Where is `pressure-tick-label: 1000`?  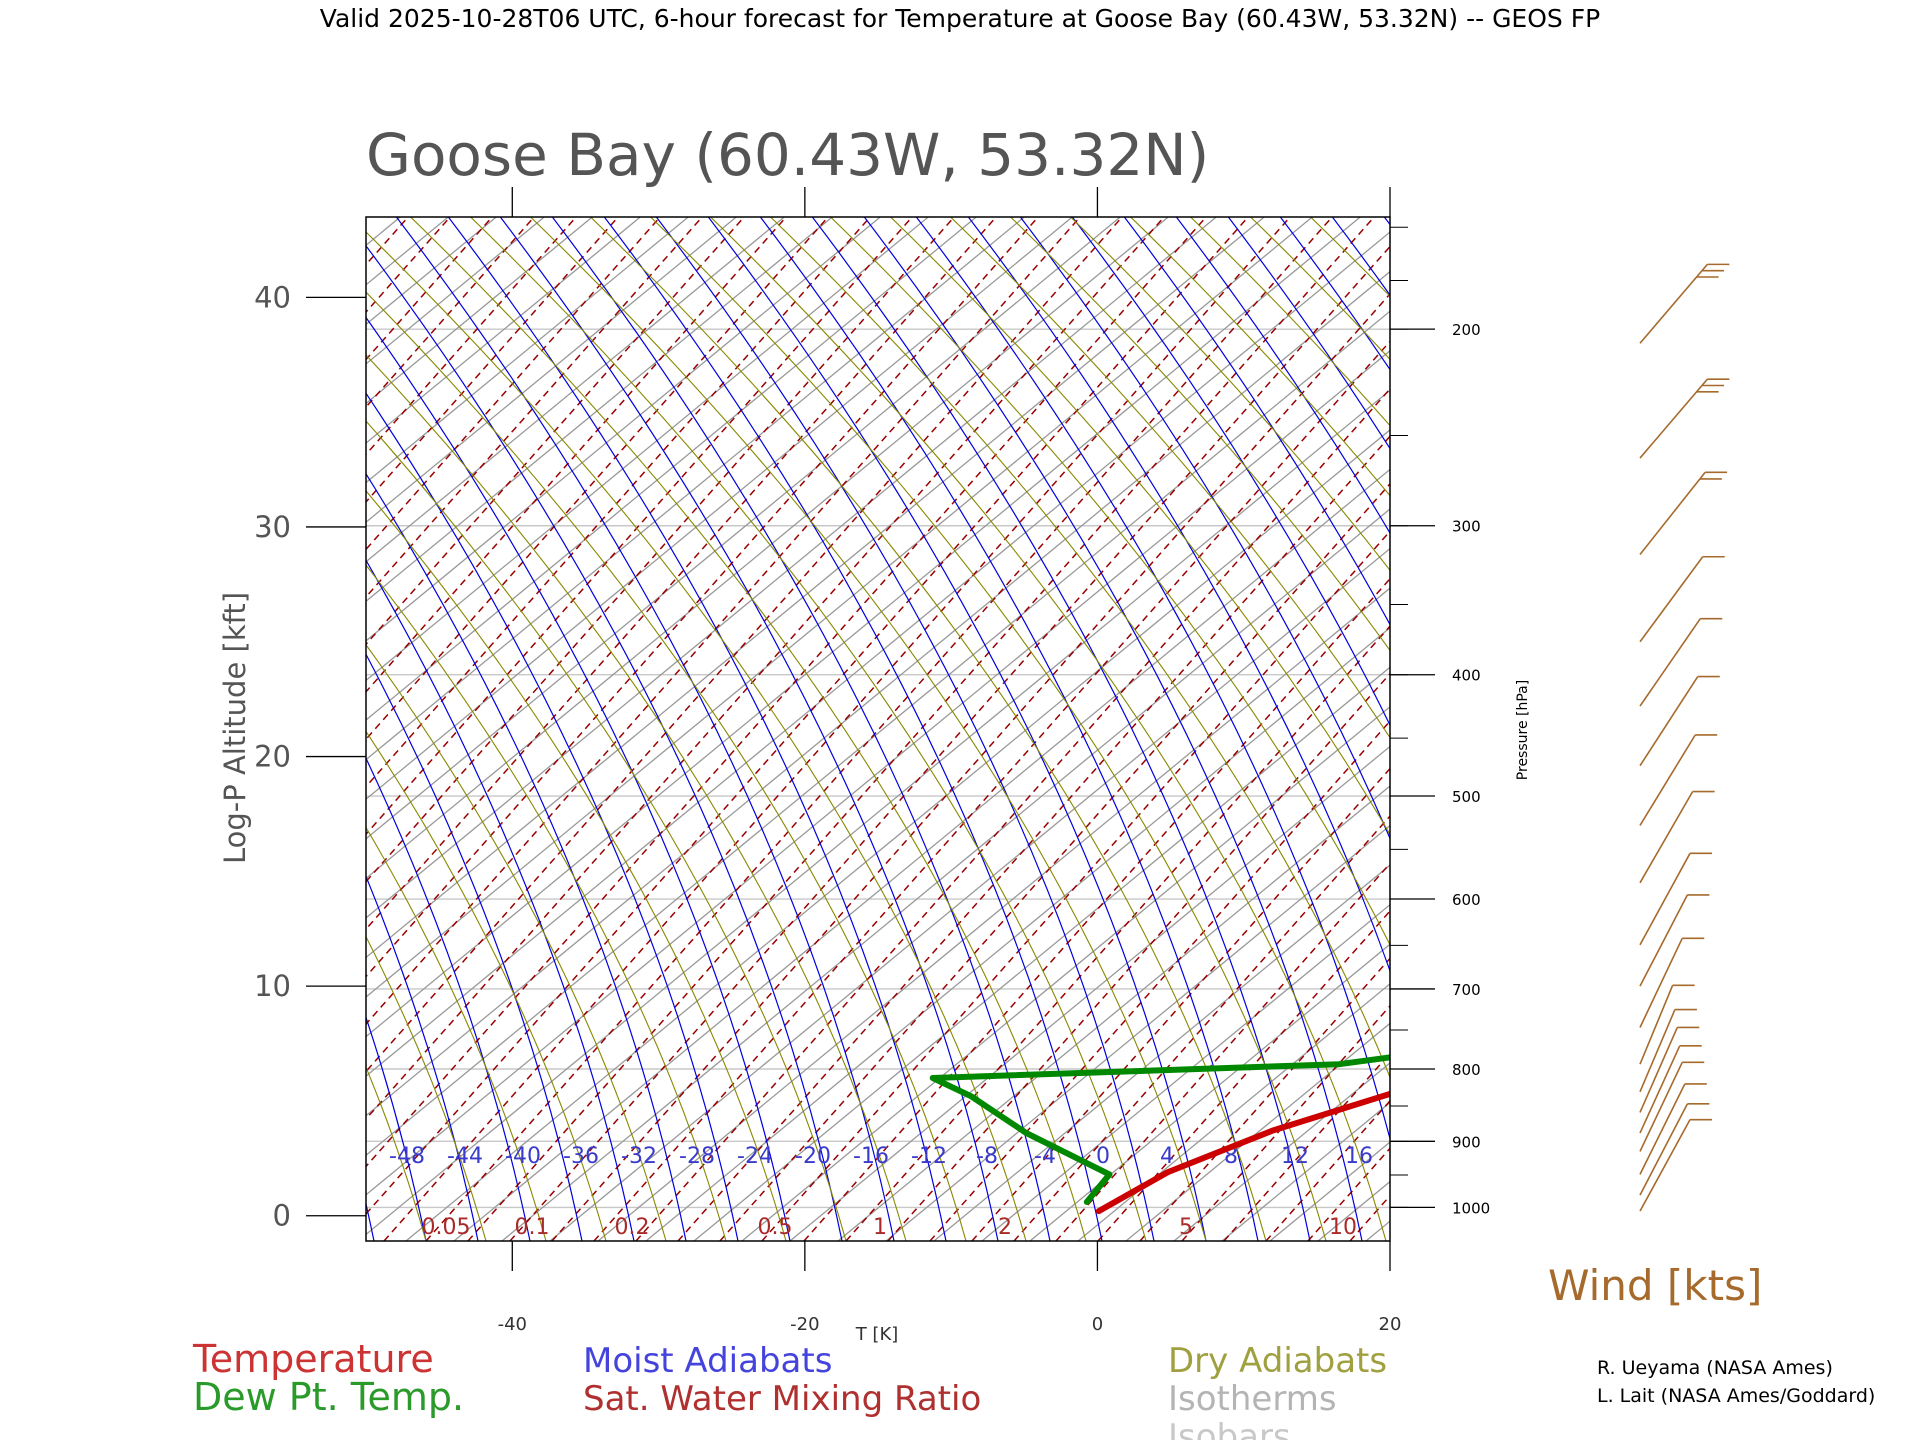
pressure-tick-label: 1000 is located at coordinates (1471, 1208).